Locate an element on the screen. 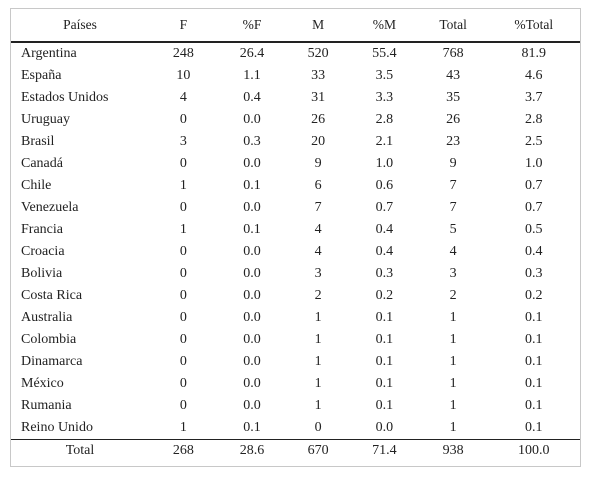 This screenshot has width=593, height=479. cell-pct-total: 0.2 is located at coordinates (534, 295).